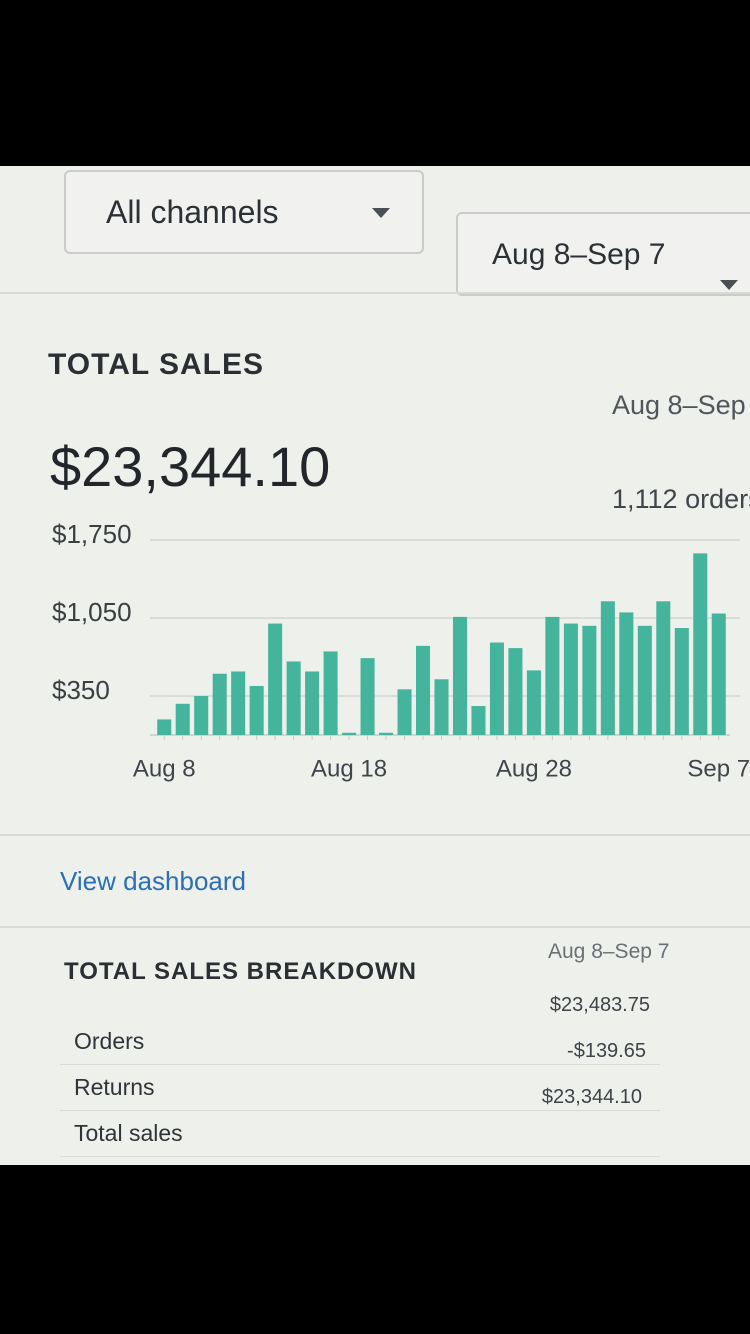 The width and height of the screenshot is (750, 1334). Describe the element at coordinates (681, 405) in the screenshot. I see `date-range: Aug 8–Sep 7` at that location.